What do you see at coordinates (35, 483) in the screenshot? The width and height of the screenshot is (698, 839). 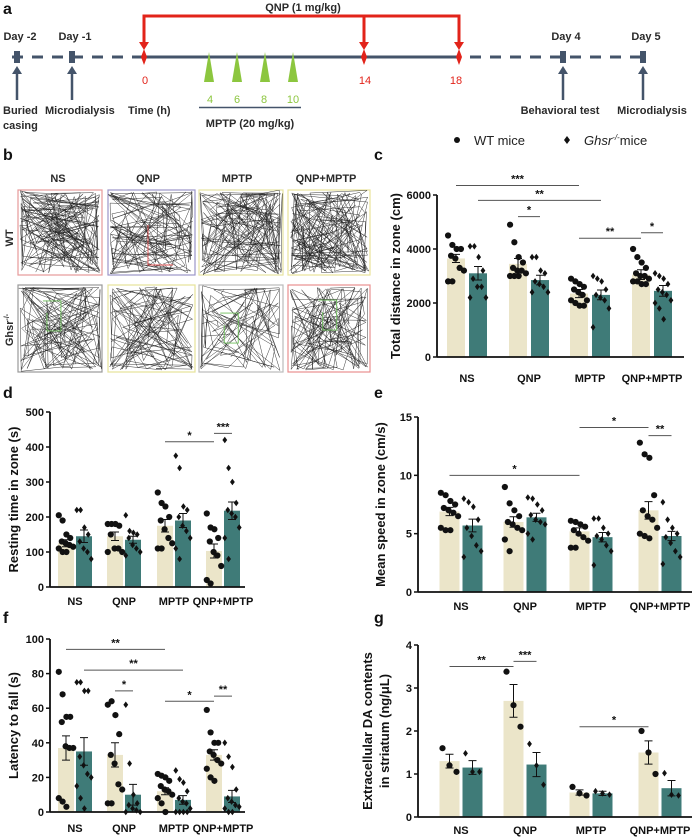 I see `y-tick-label: 300` at bounding box center [35, 483].